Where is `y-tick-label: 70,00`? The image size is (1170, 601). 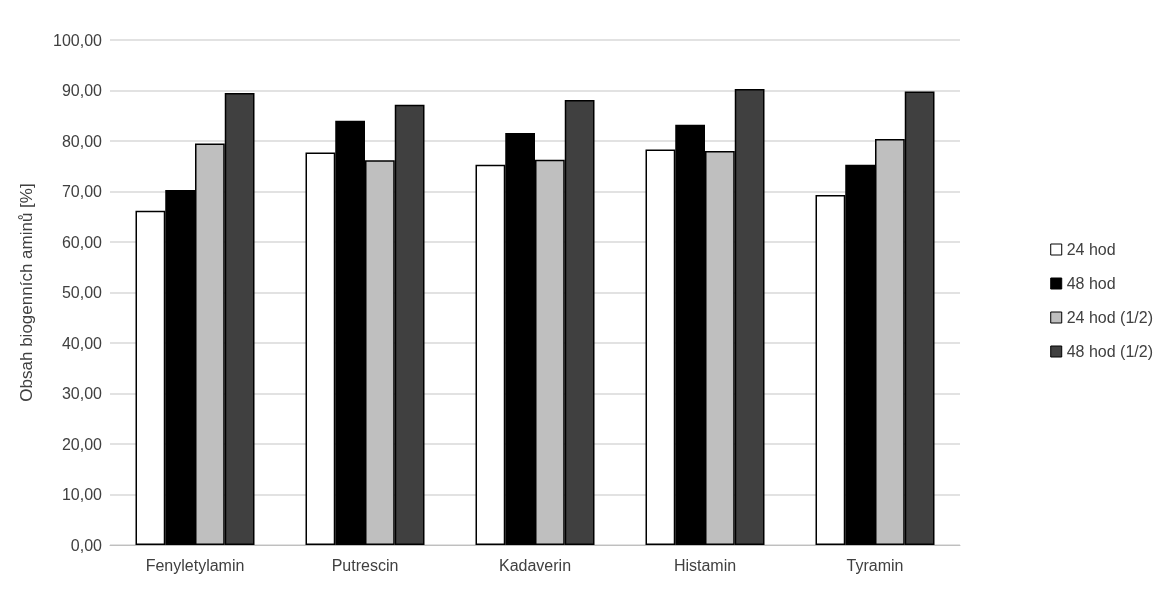 y-tick-label: 70,00 is located at coordinates (82, 191).